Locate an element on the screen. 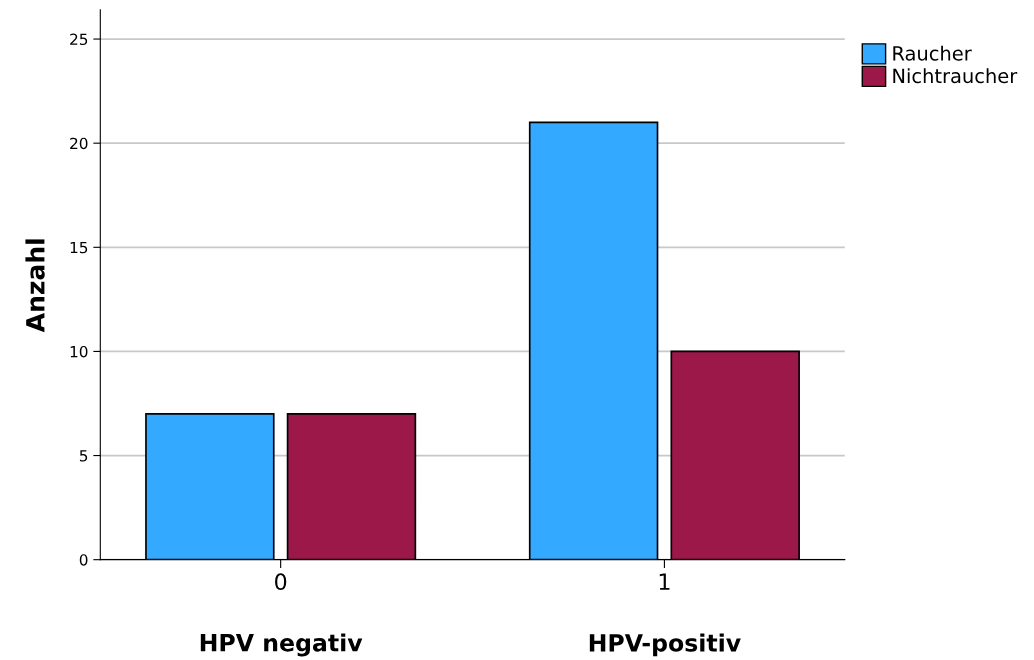 Image resolution: width=1034 pixels, height=660 pixels. y-axis-title: Anzahl is located at coordinates (35, 286).